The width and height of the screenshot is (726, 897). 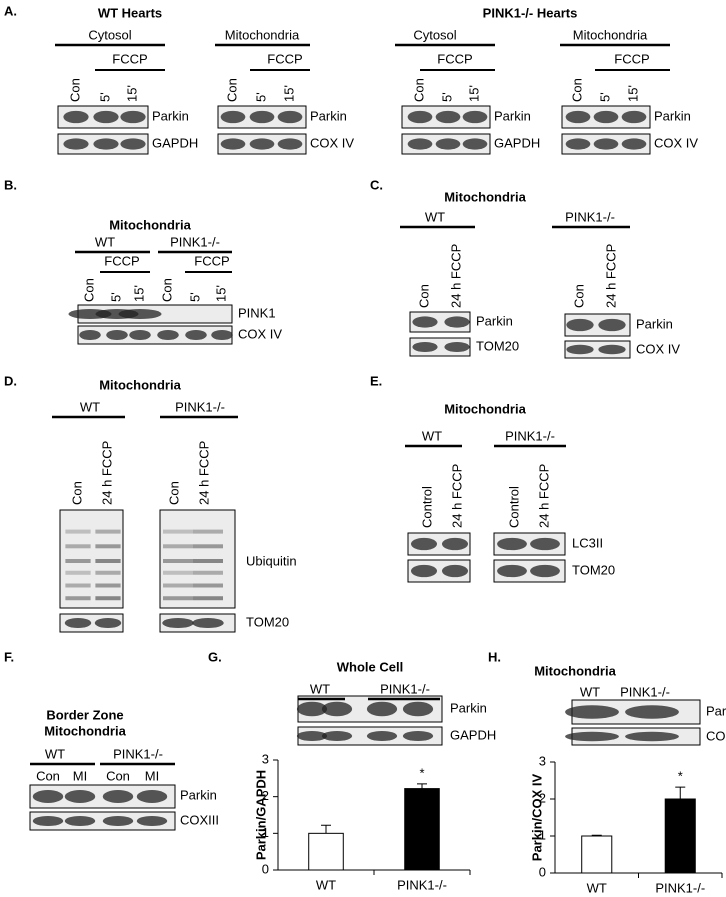 What do you see at coordinates (121, 260) in the screenshot?
I see `treatment: FCCP` at bounding box center [121, 260].